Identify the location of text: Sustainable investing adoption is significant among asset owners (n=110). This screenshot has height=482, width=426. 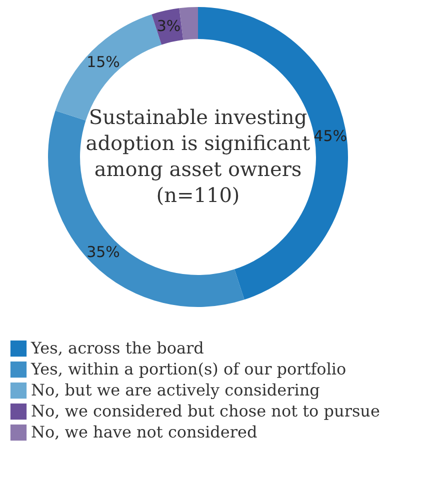
(198, 156).